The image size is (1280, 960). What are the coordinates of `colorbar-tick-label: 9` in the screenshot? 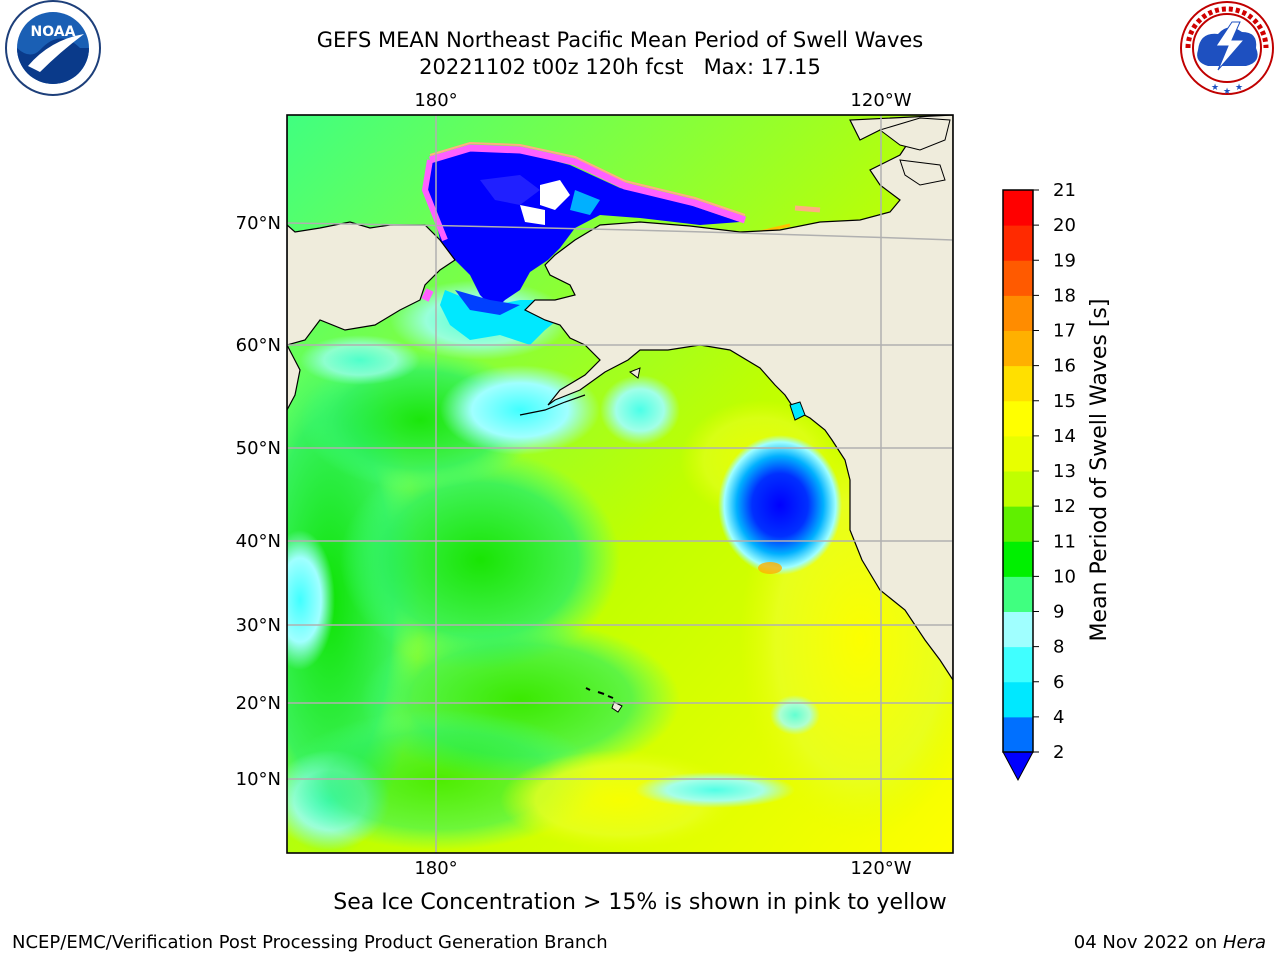 It's located at (1058, 612).